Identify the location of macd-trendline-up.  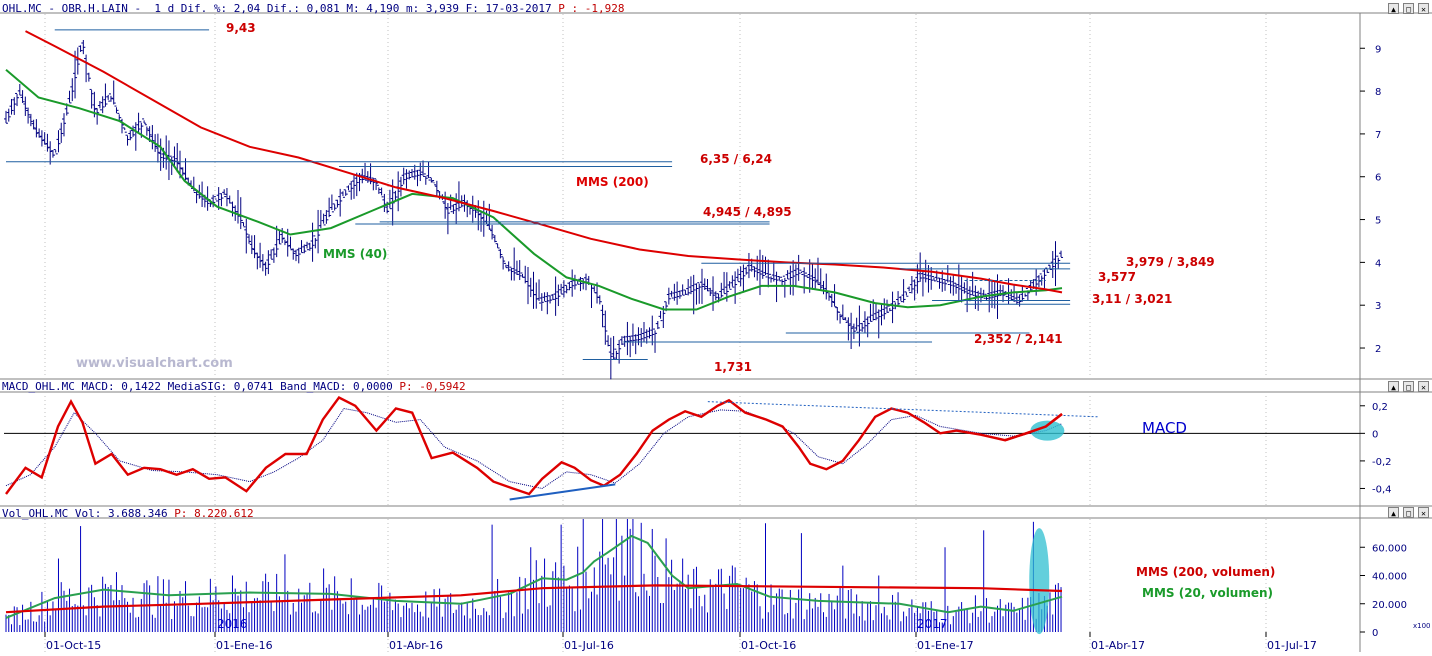
(562, 492).